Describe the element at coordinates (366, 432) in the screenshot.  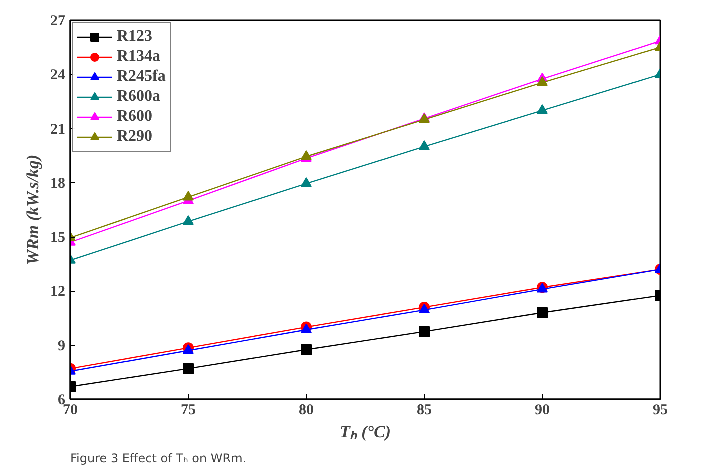
I see `x-axis-title: Tₕ (°C)` at that location.